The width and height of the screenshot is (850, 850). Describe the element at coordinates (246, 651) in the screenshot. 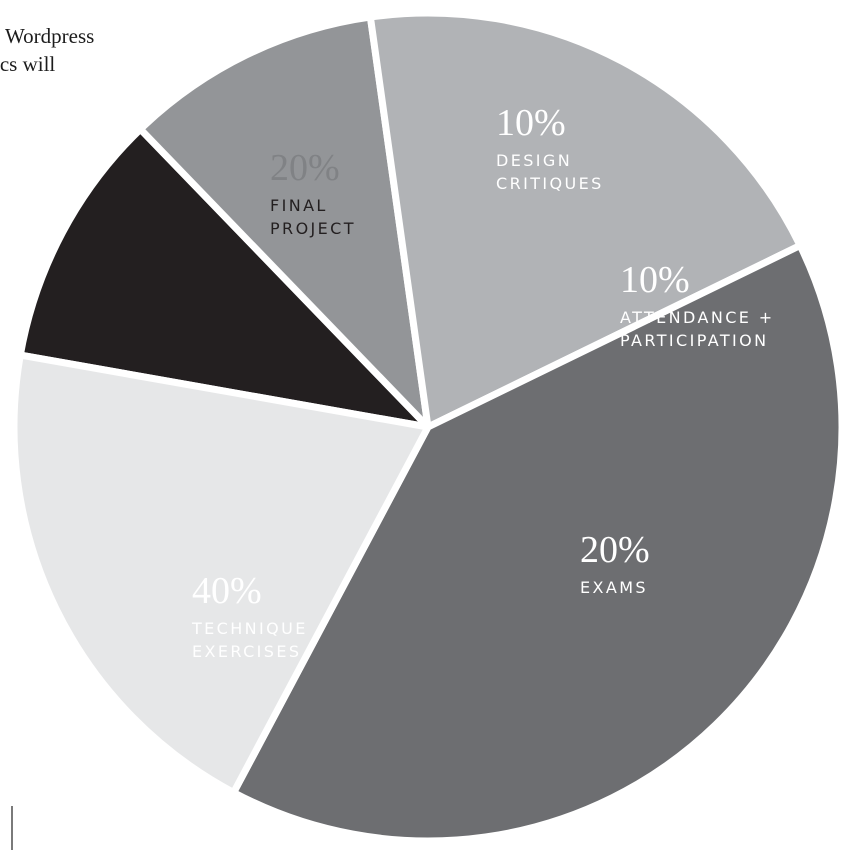

I see `slice-category-label: EXERCISES` at that location.